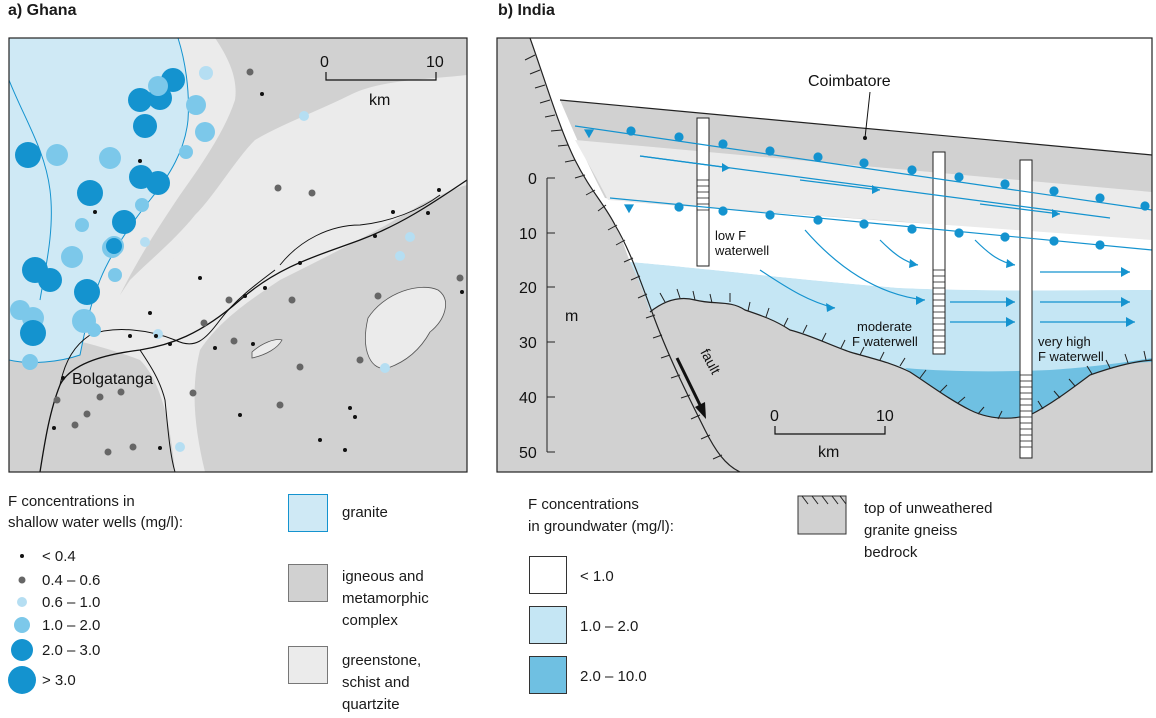 This screenshot has height=718, width=1156. I want to click on road-south, so click(157, 410).